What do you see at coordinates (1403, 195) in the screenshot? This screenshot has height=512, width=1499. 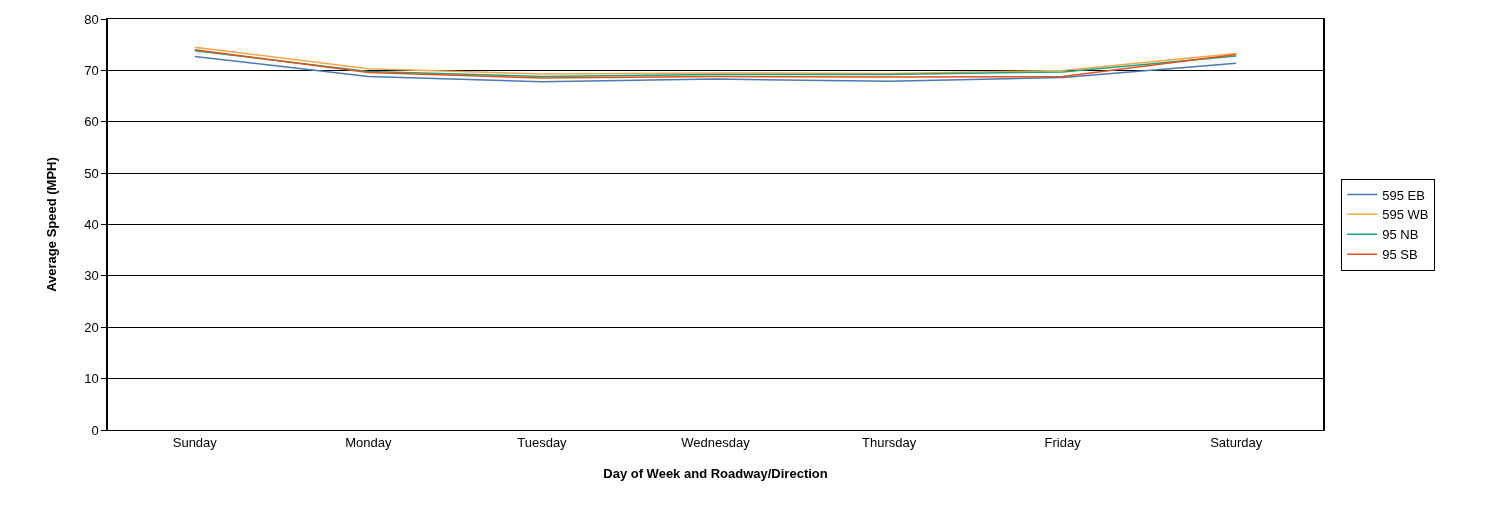 I see `legend-label: 595 EB` at bounding box center [1403, 195].